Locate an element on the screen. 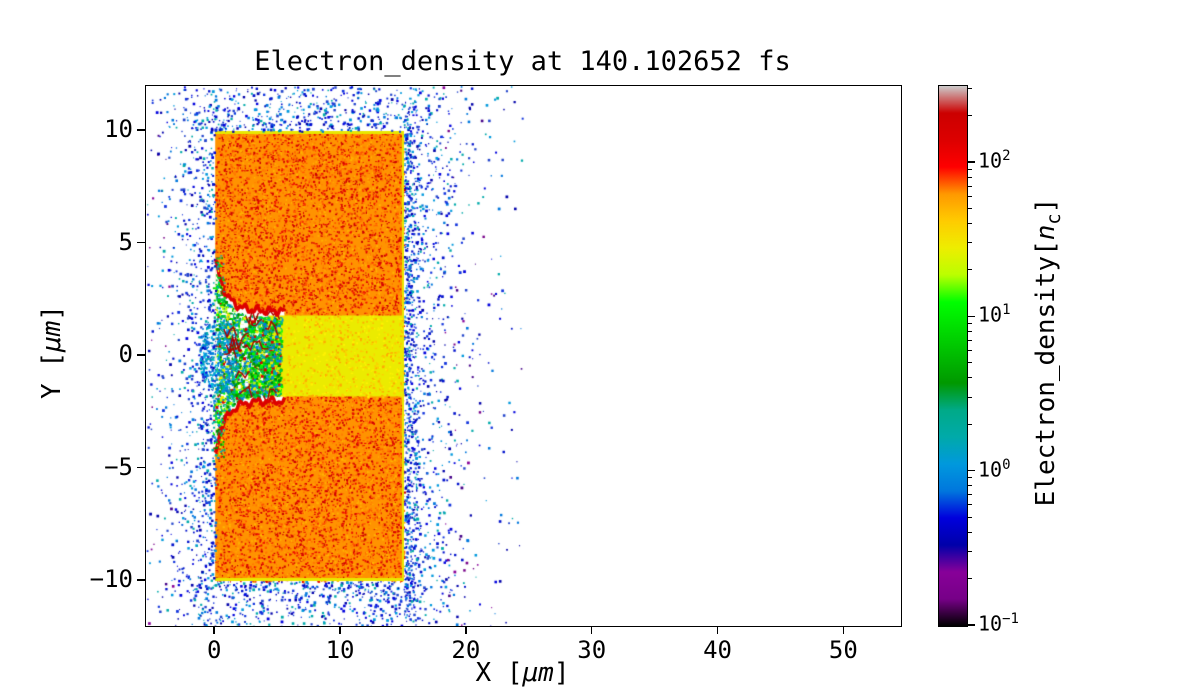 This screenshot has width=1200, height=700. colorbar-tick-label: 10² is located at coordinates (994, 160).